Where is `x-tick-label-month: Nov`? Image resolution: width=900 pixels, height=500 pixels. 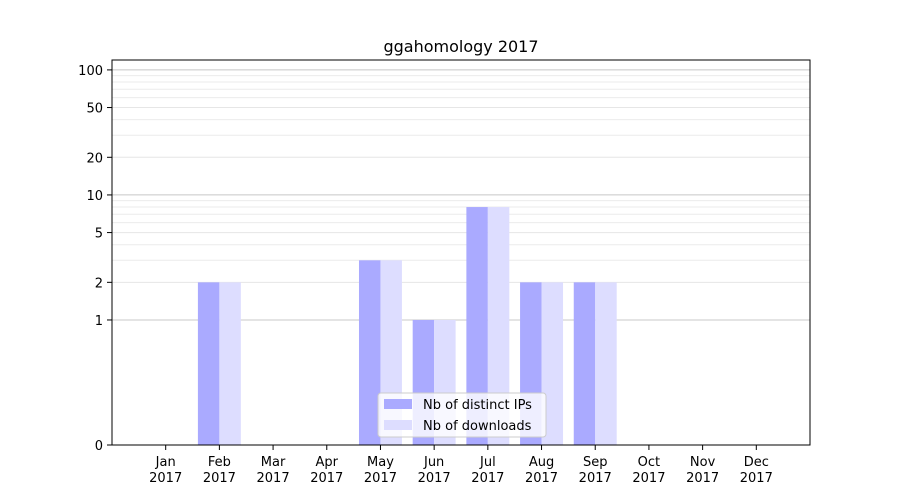 x-tick-label-month: Nov is located at coordinates (703, 462).